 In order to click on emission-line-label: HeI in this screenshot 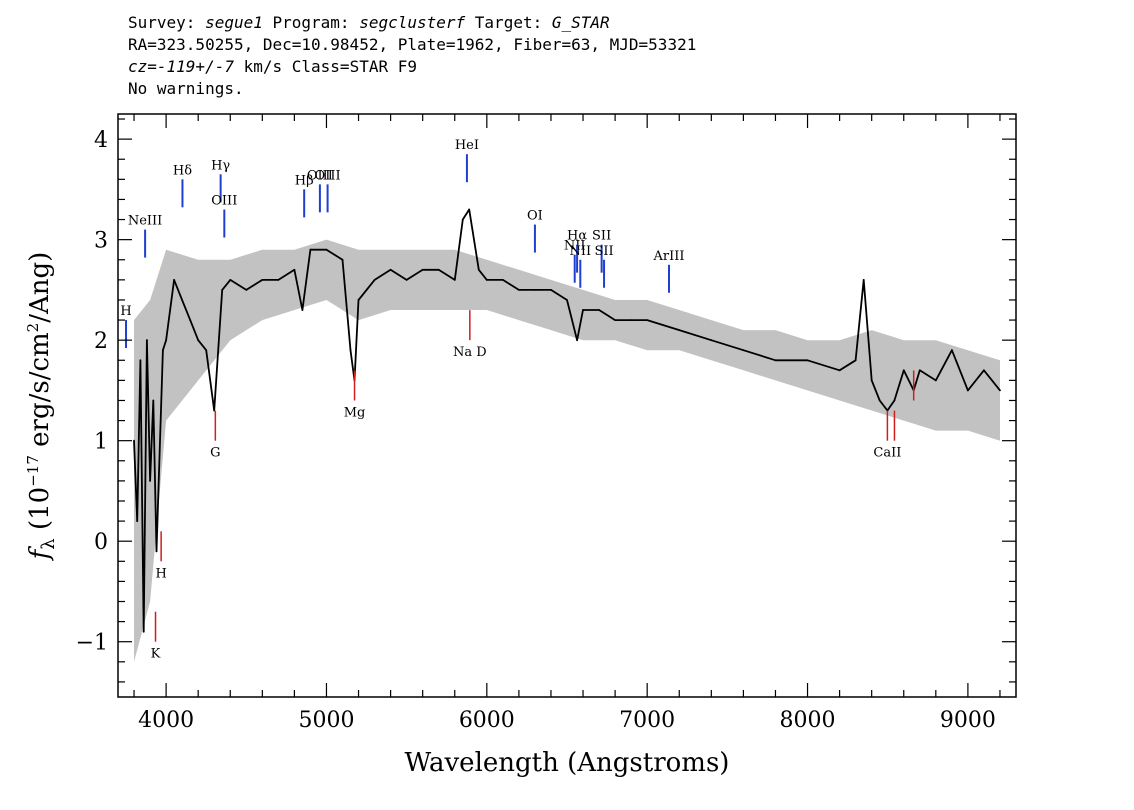, I will do `click(467, 145)`.